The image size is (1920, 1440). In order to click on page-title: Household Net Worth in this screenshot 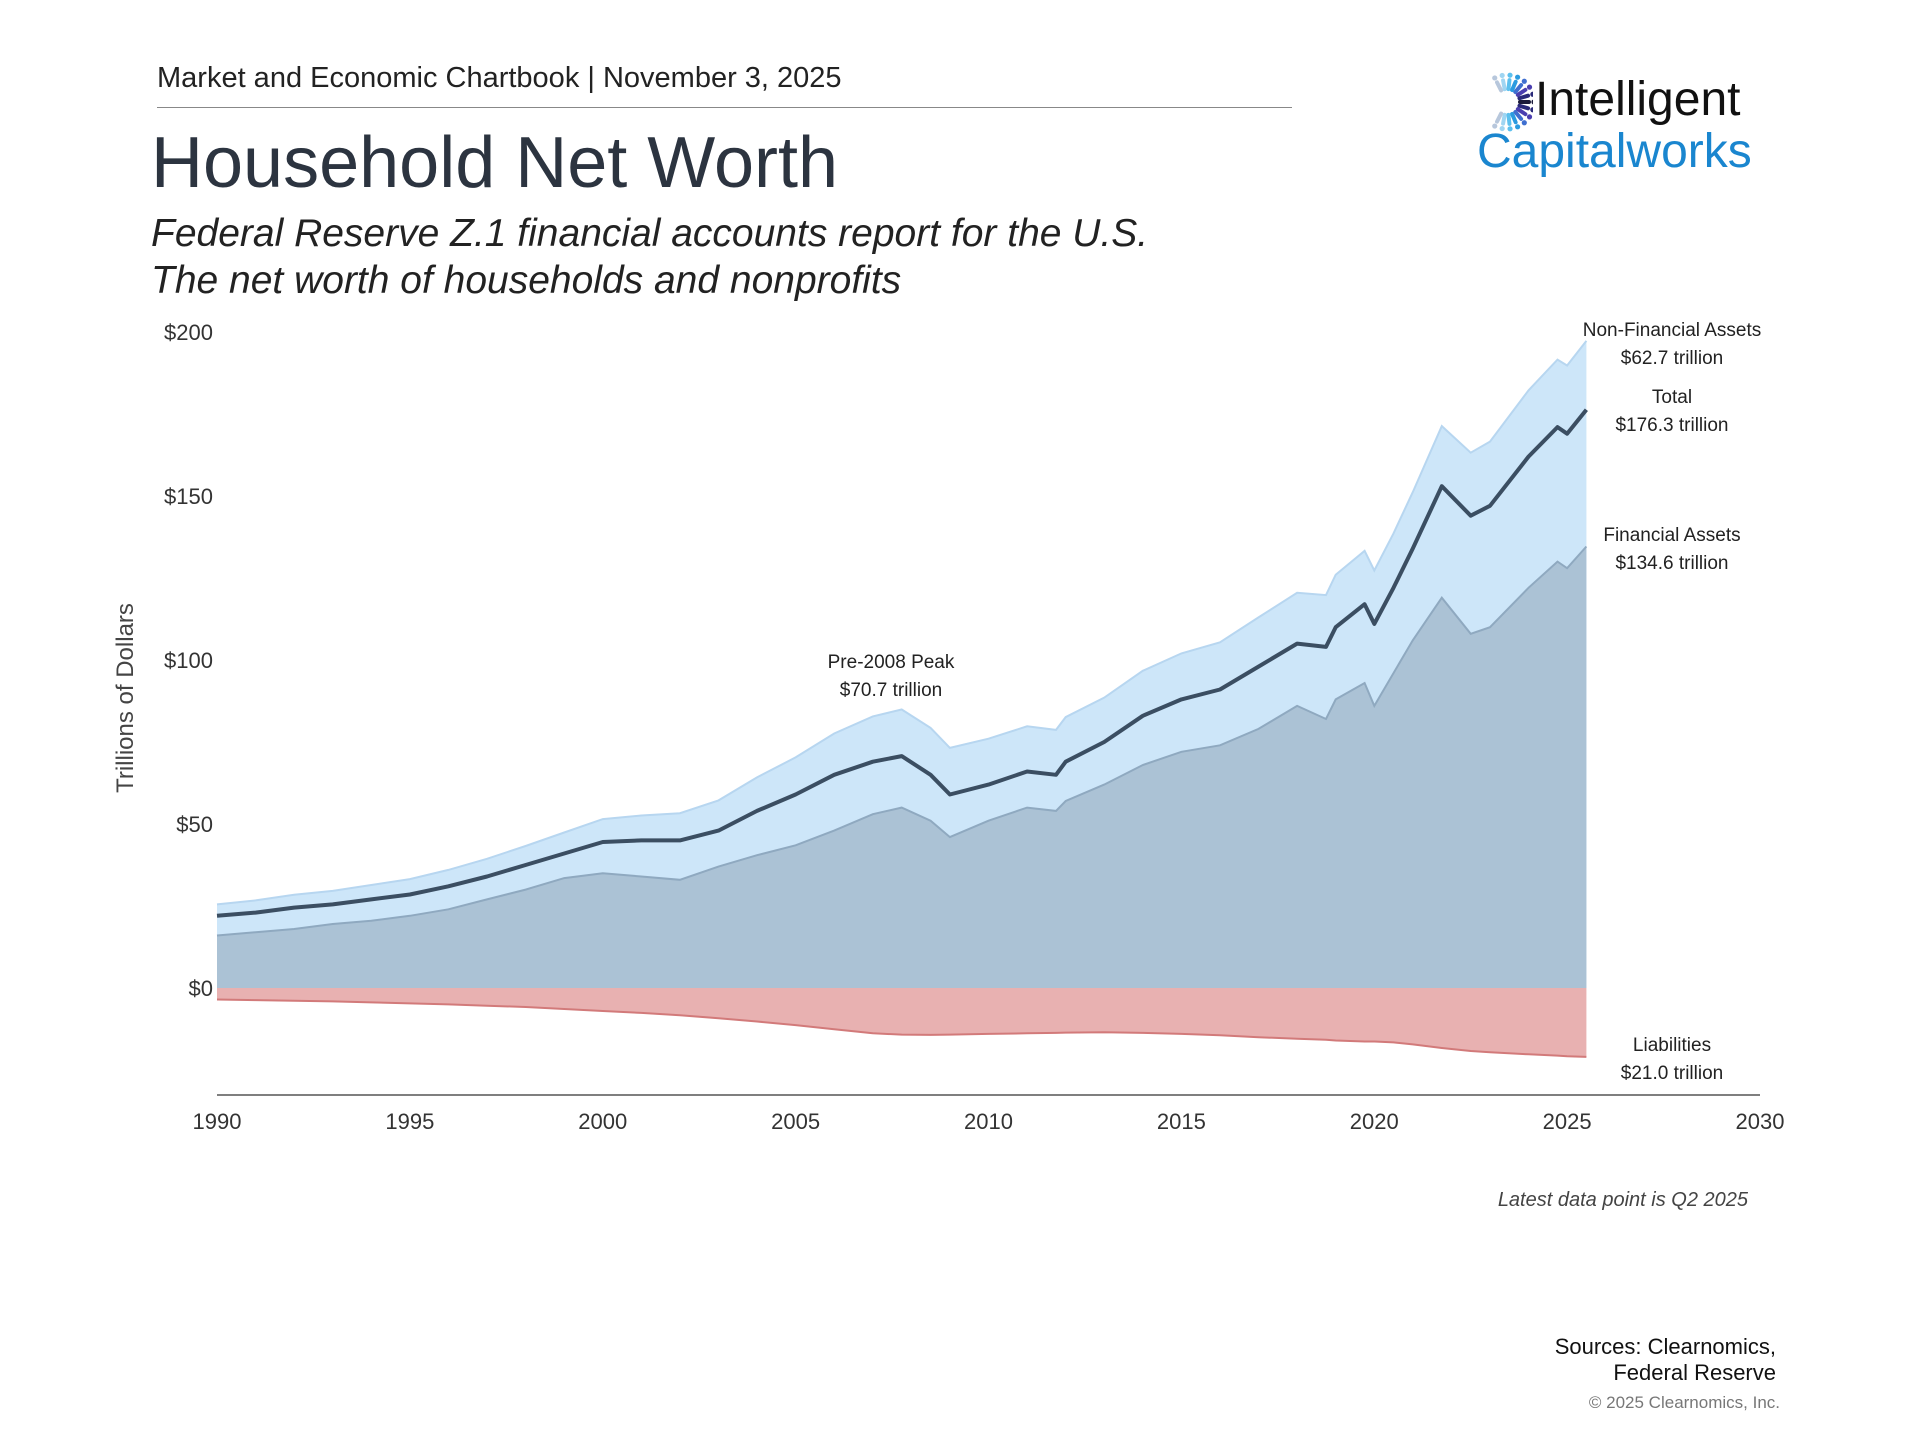, I will do `click(495, 163)`.